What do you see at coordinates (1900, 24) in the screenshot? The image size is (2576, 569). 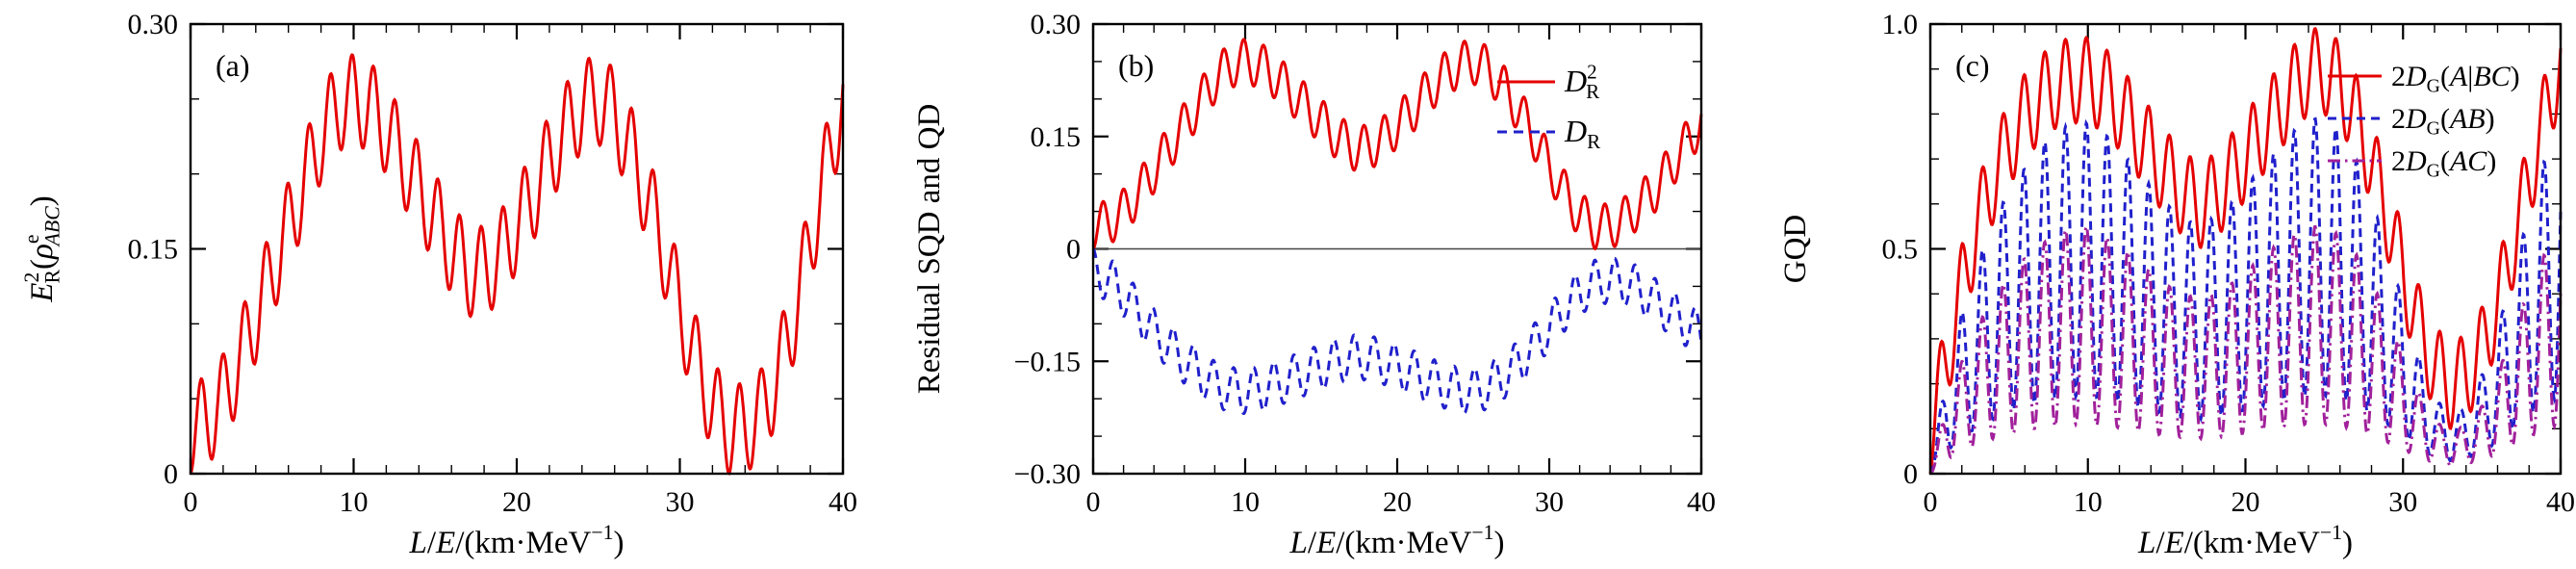 I see `y-tick-label: 1.0` at bounding box center [1900, 24].